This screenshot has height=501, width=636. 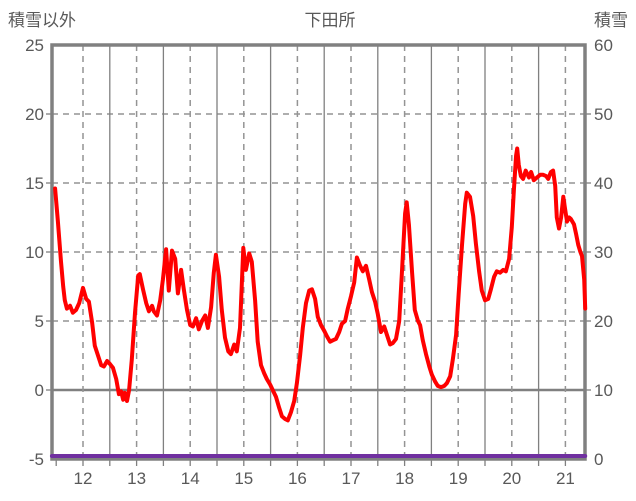 I want to click on left-axis-tick-label: 20, so click(x=34, y=114).